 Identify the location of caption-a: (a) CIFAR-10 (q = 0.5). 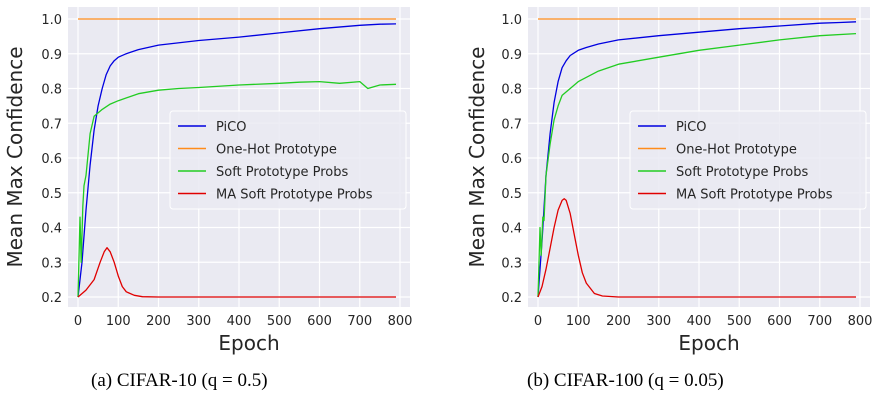
(179, 380).